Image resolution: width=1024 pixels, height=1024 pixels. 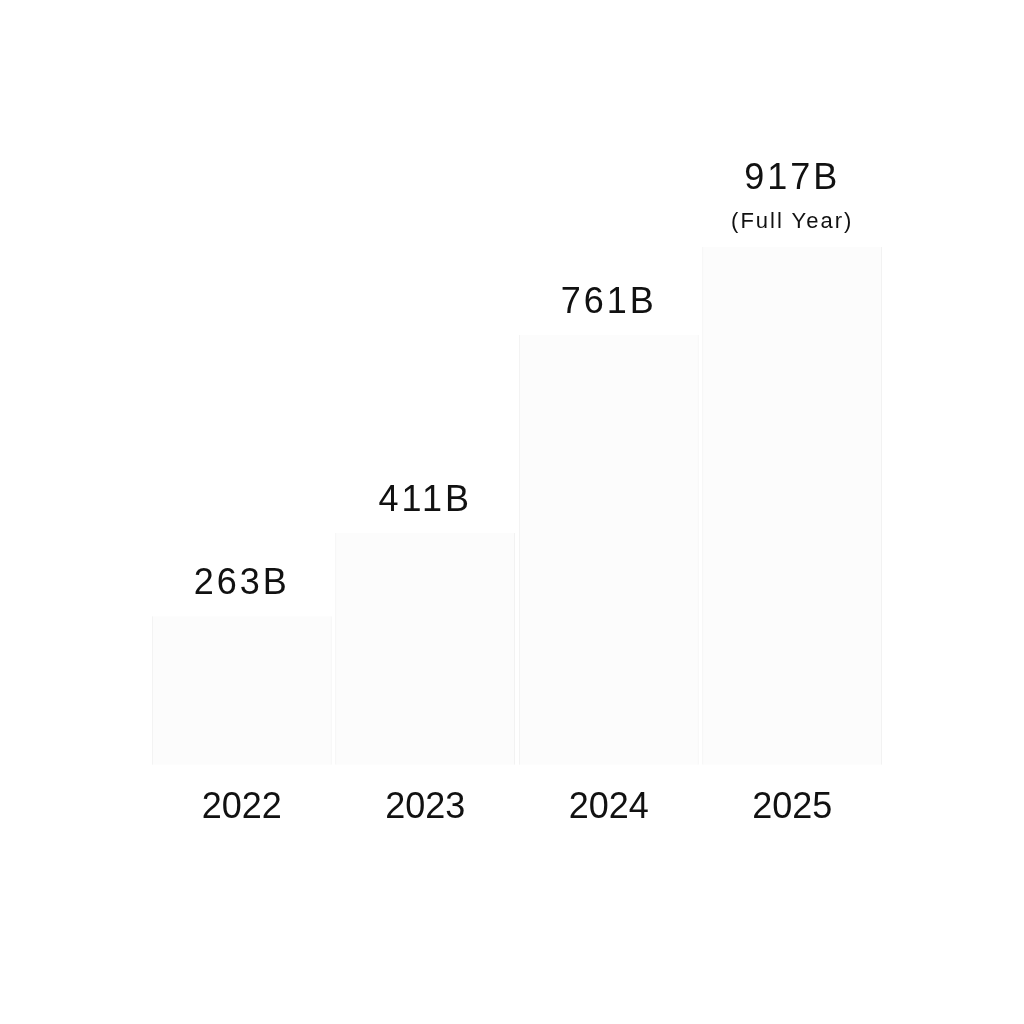 What do you see at coordinates (792, 806) in the screenshot?
I see `x-tick-label: 2025` at bounding box center [792, 806].